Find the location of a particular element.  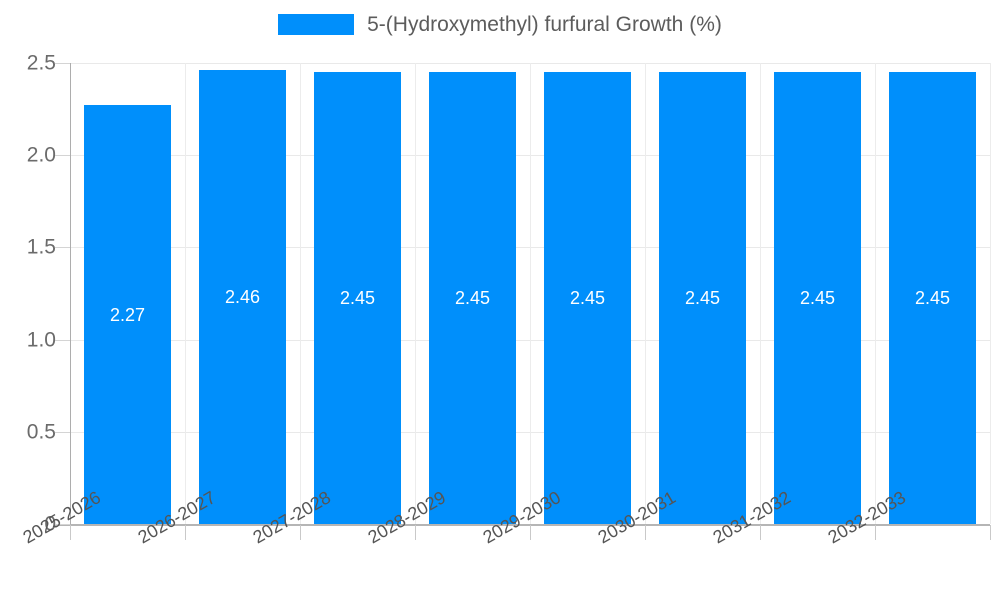

bar-value-label: 2.46 is located at coordinates (242, 297).